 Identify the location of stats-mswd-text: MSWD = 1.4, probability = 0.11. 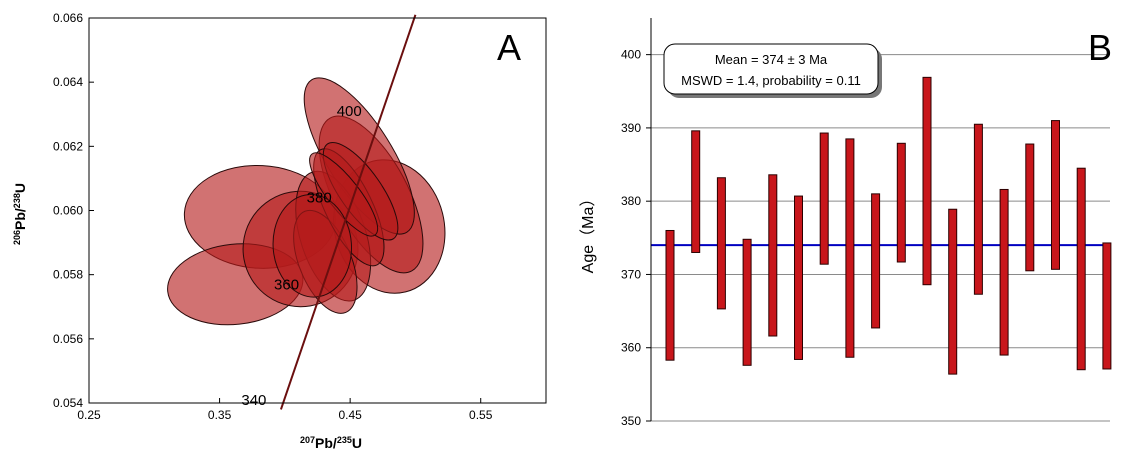
(771, 80).